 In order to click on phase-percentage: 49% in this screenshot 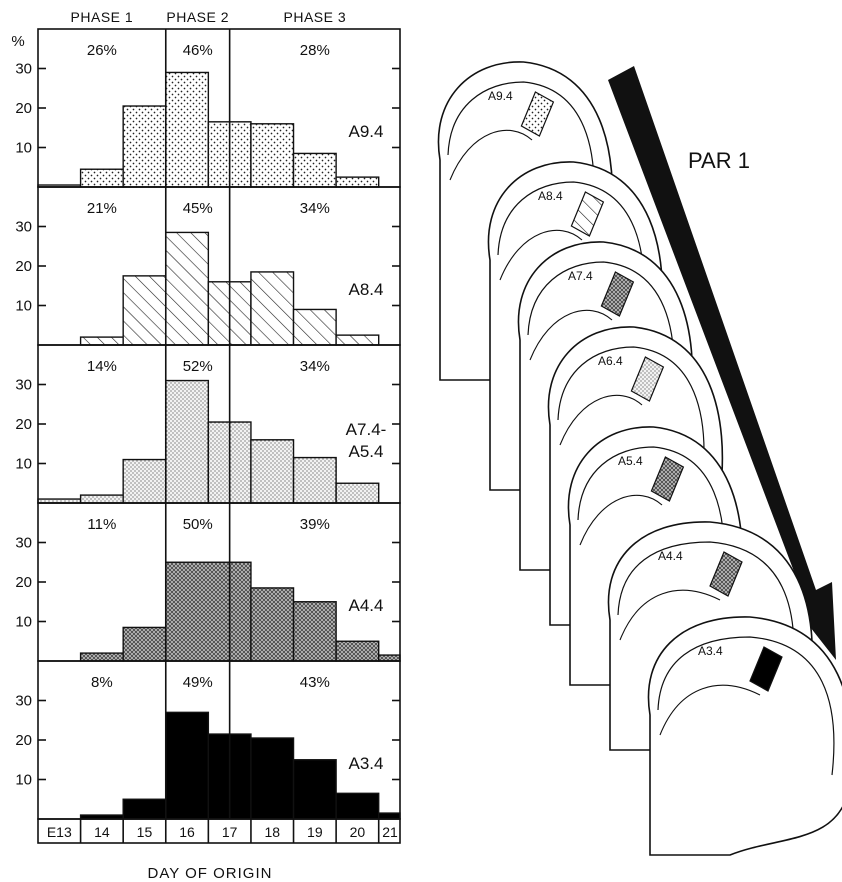, I will do `click(198, 682)`.